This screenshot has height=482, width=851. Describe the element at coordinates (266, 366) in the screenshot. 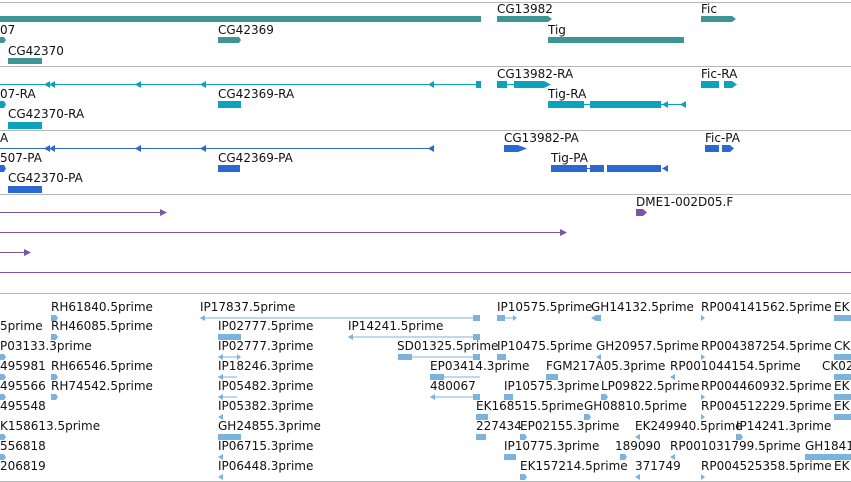

I see `est-label: IP18246.3prime` at that location.